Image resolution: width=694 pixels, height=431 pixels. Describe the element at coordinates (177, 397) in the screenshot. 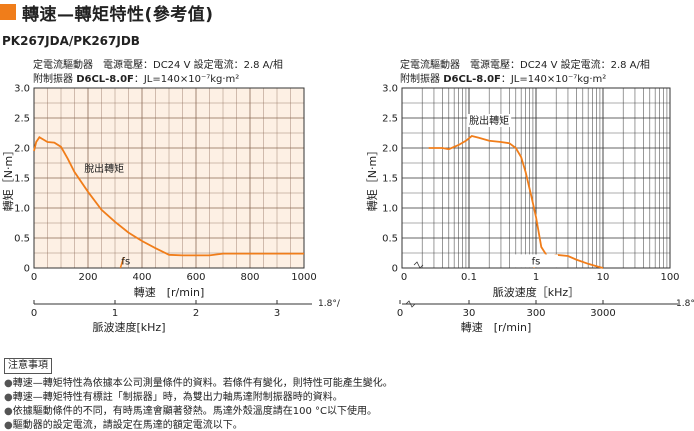

I see `note-text-2: 轉速—轉矩特性有標註「制振器」時，為雙出力軸馬達附制振器時的資料。` at that location.